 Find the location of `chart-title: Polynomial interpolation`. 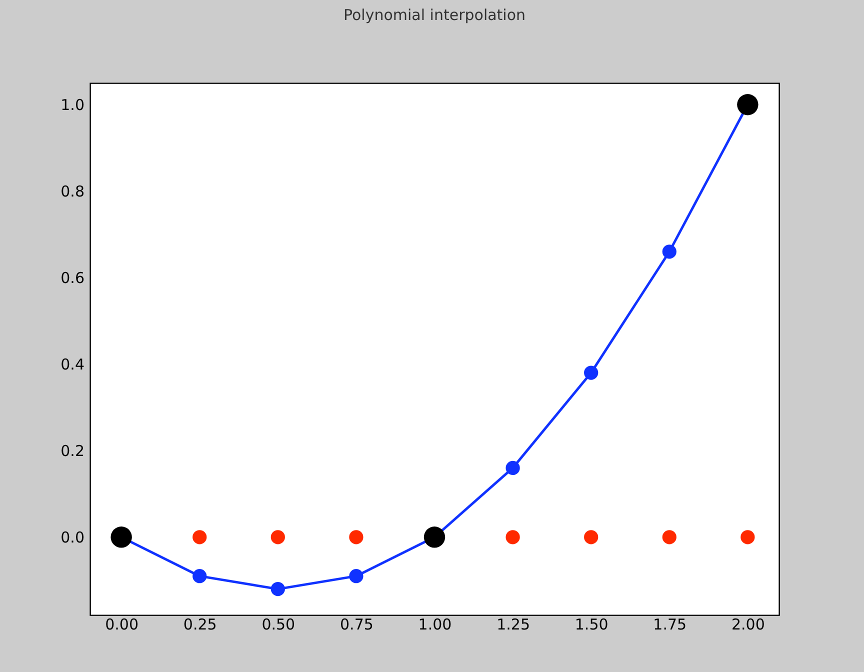

chart-title: Polynomial interpolation is located at coordinates (434, 15).